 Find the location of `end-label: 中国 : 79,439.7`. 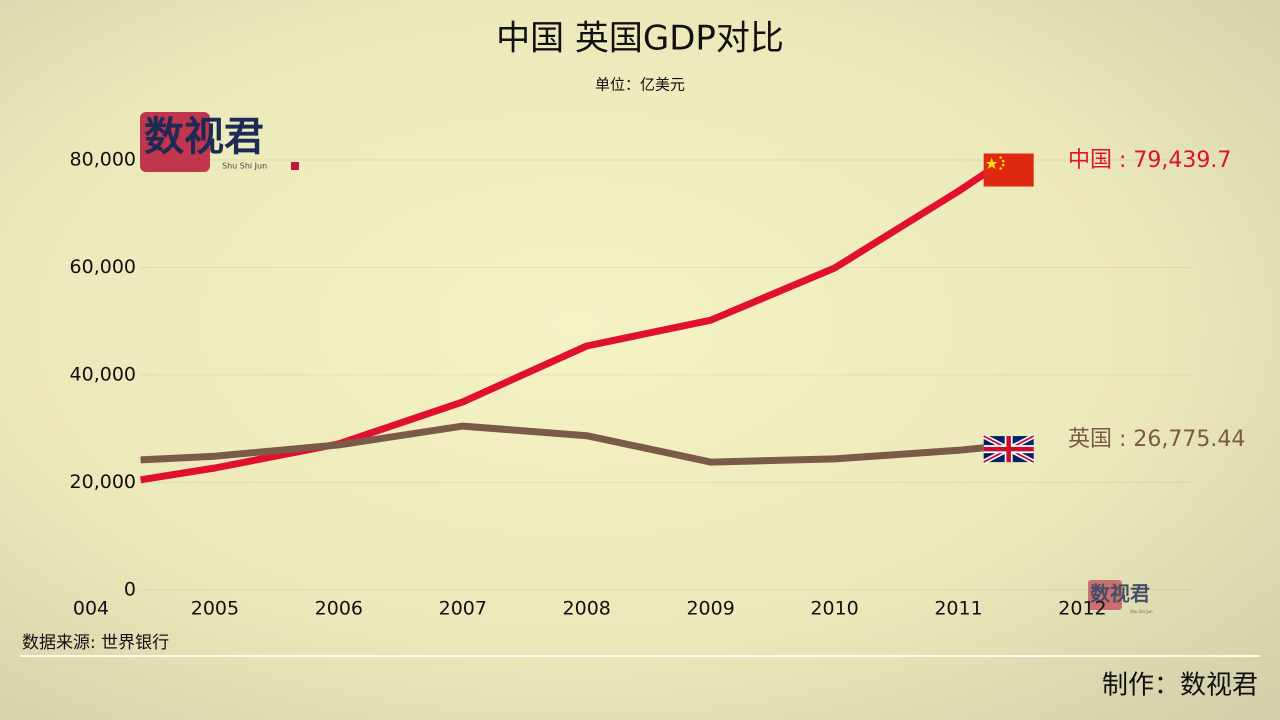

end-label: 中国 : 79,439.7 is located at coordinates (1149, 160).